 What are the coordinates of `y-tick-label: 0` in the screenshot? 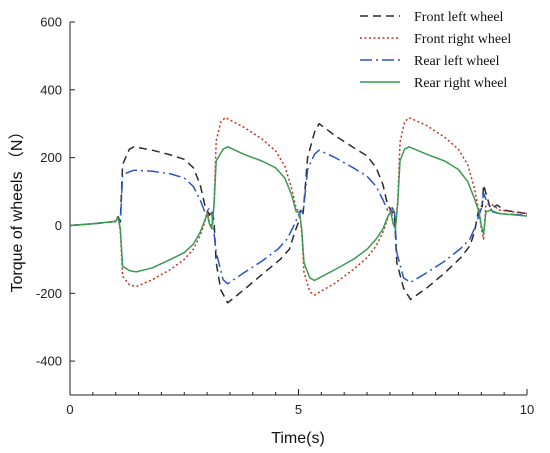 It's located at (58, 225).